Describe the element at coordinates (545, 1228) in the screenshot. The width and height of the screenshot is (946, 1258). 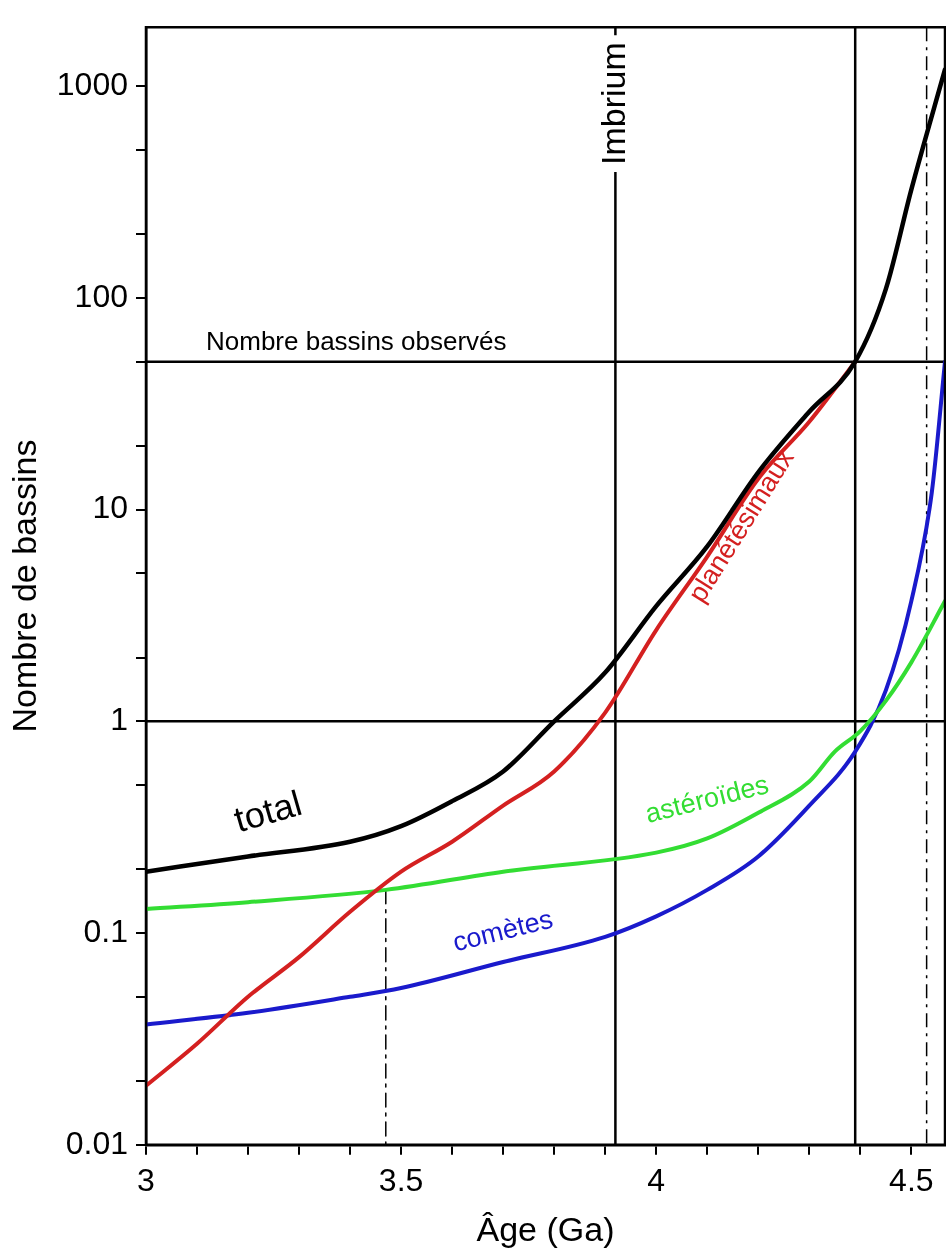
I see `x-axis-title: Âge (Ga)` at that location.